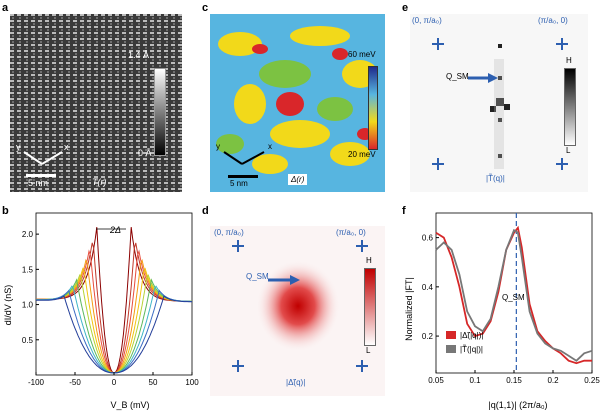  I want to click on chart-f-xtick-label: 0.1, so click(475, 380).